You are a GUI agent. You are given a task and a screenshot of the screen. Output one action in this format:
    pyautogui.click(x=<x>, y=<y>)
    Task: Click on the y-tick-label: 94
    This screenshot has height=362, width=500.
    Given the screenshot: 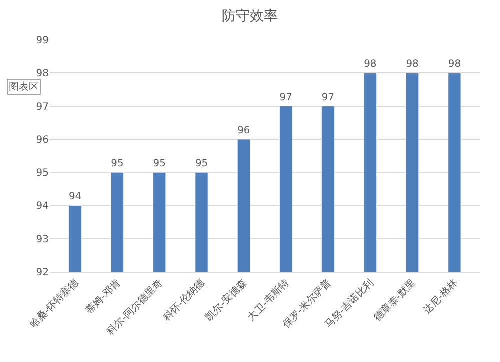 What is the action you would take?
    pyautogui.click(x=42, y=206)
    